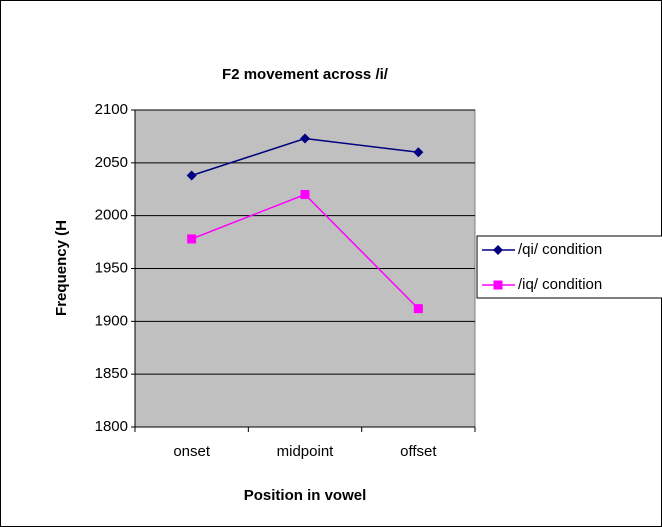 Image resolution: width=662 pixels, height=527 pixels. I want to click on y-tick-label: 2100, so click(111, 109).